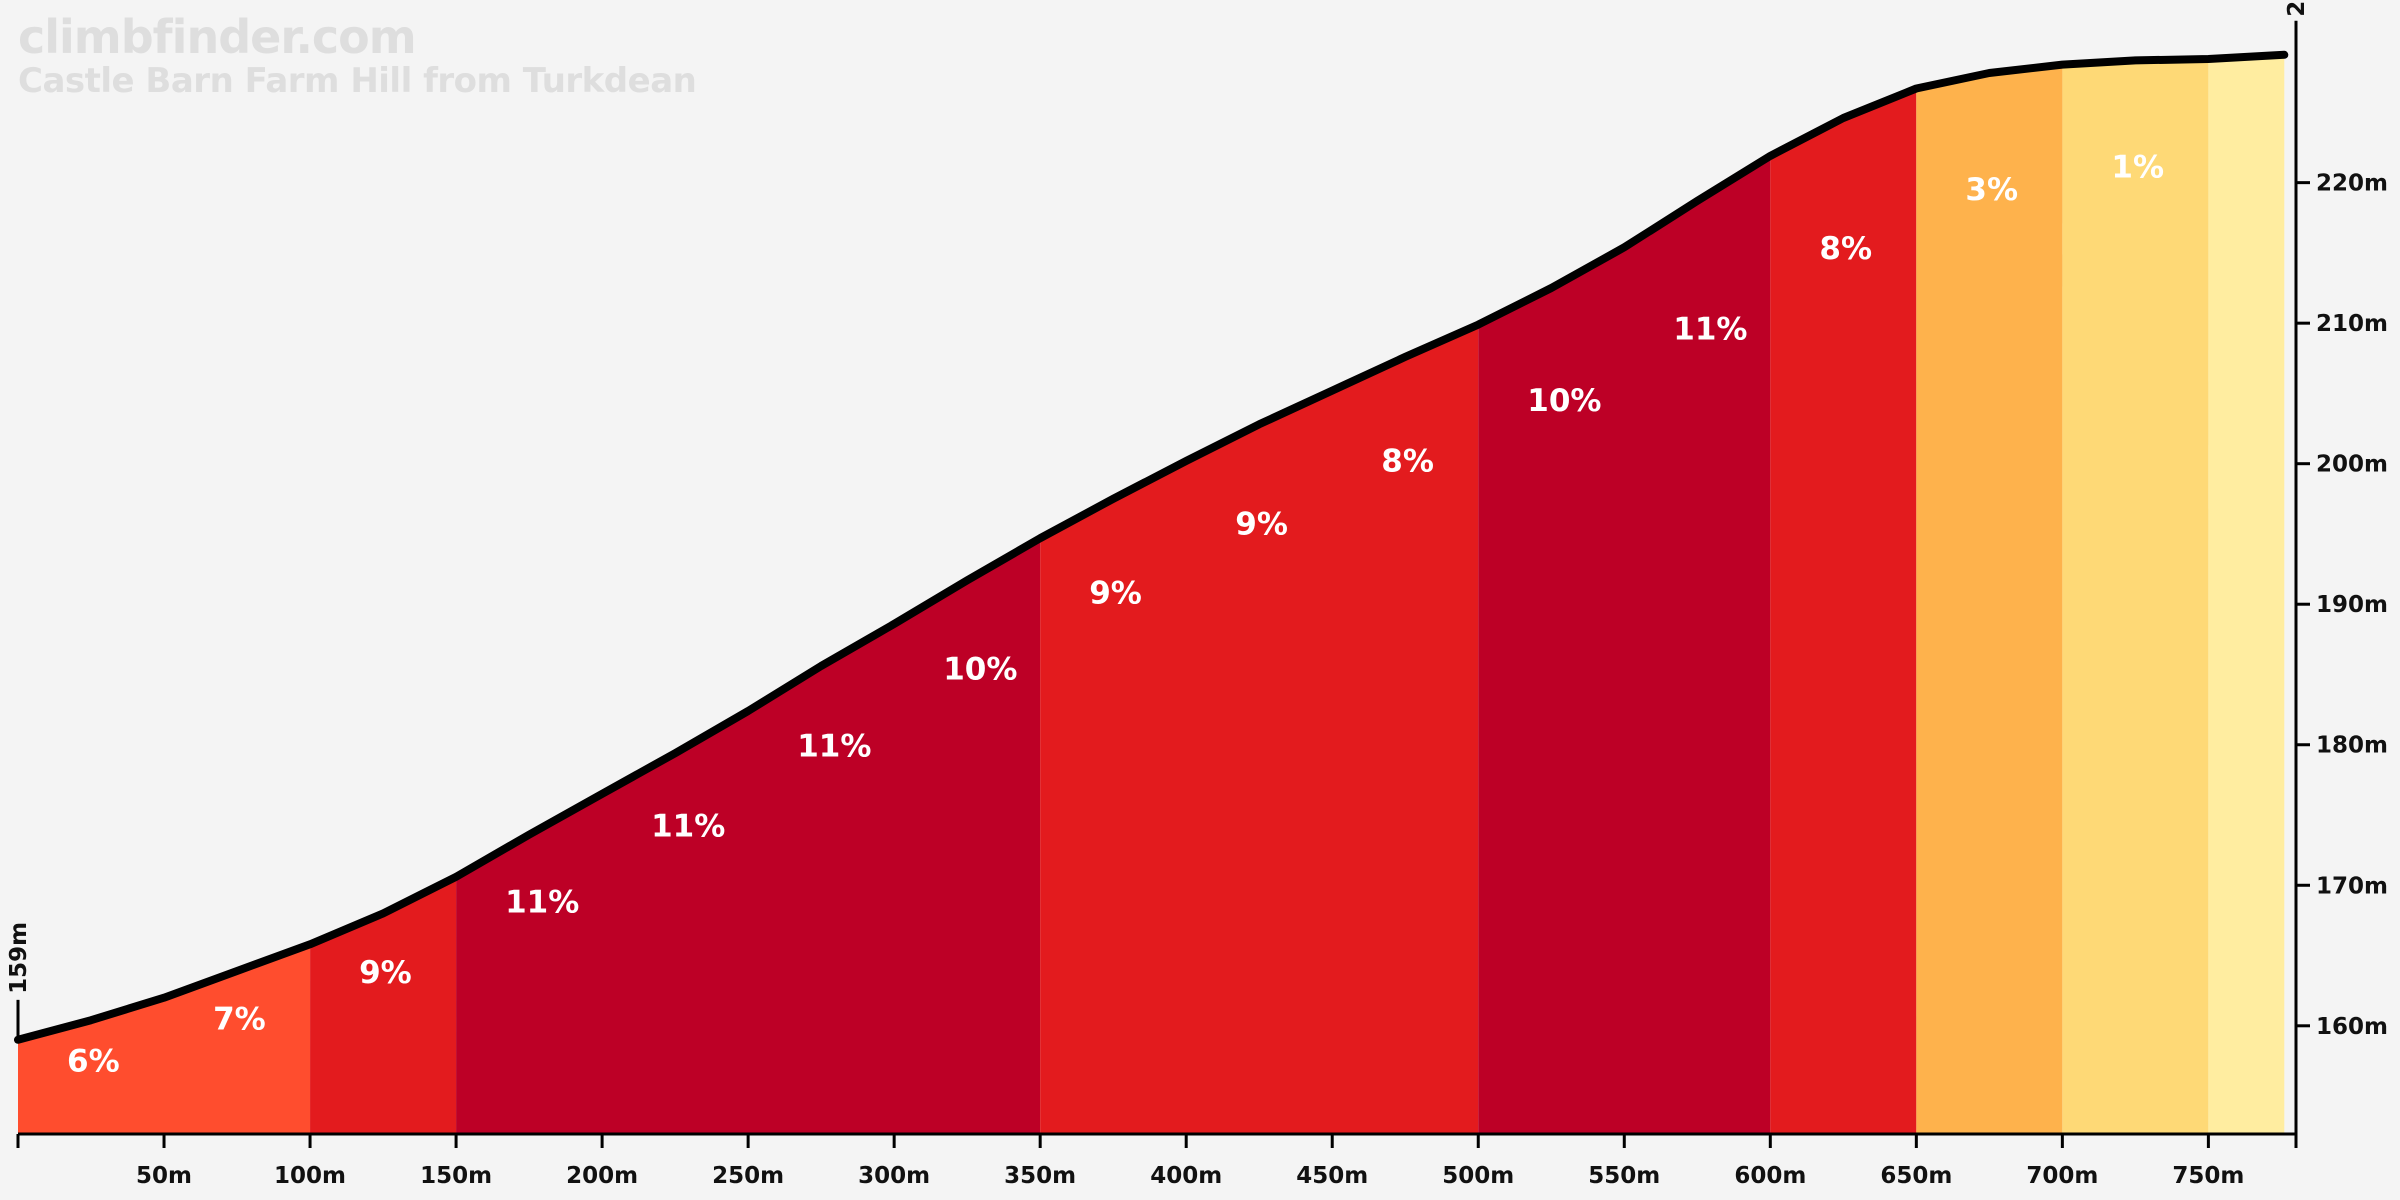 The image size is (2400, 1200). Describe the element at coordinates (2352, 324) in the screenshot. I see `y-tick-label-210: 210m` at that location.